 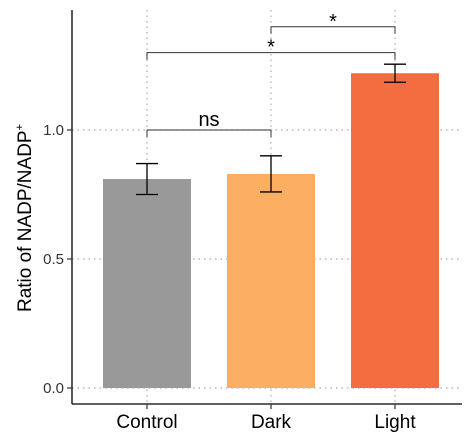 What do you see at coordinates (271, 422) in the screenshot?
I see `x-tick-label-dark: Dark` at bounding box center [271, 422].